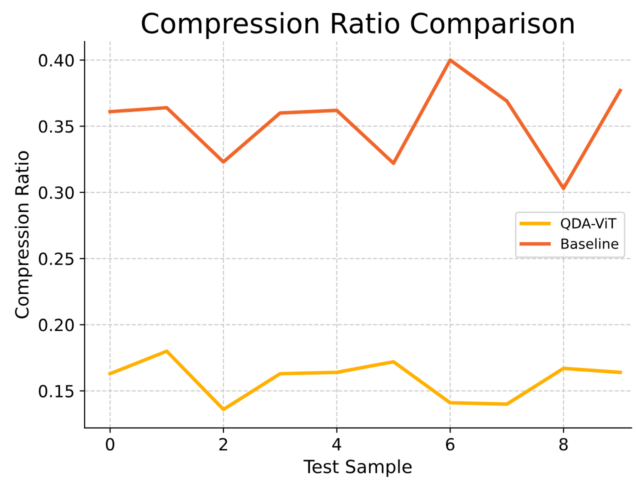 Image resolution: width=636 pixels, height=483 pixels. I want to click on x-tick-label: 4, so click(337, 444).